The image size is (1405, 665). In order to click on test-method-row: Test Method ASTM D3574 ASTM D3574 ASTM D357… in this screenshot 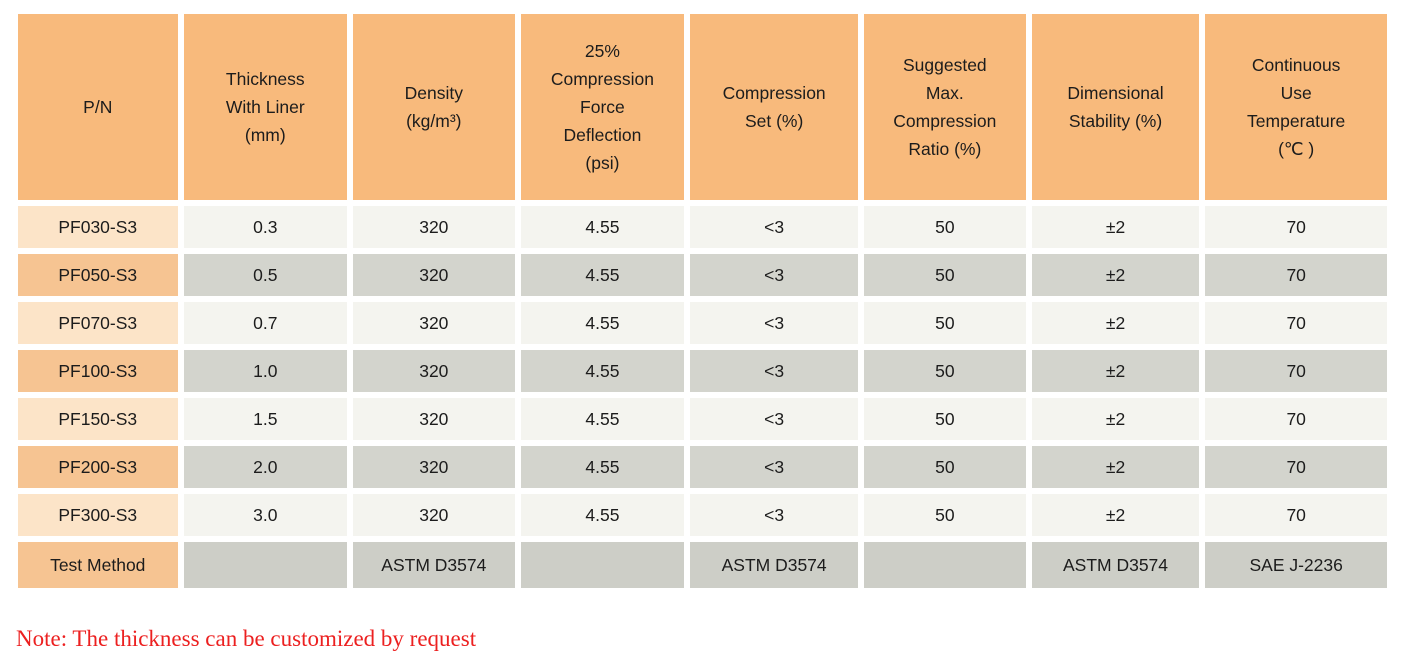, I will do `click(702, 565)`.